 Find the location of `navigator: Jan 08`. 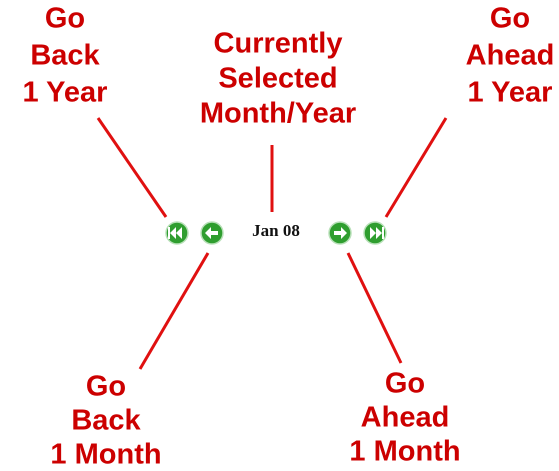

navigator: Jan 08 is located at coordinates (276, 233).